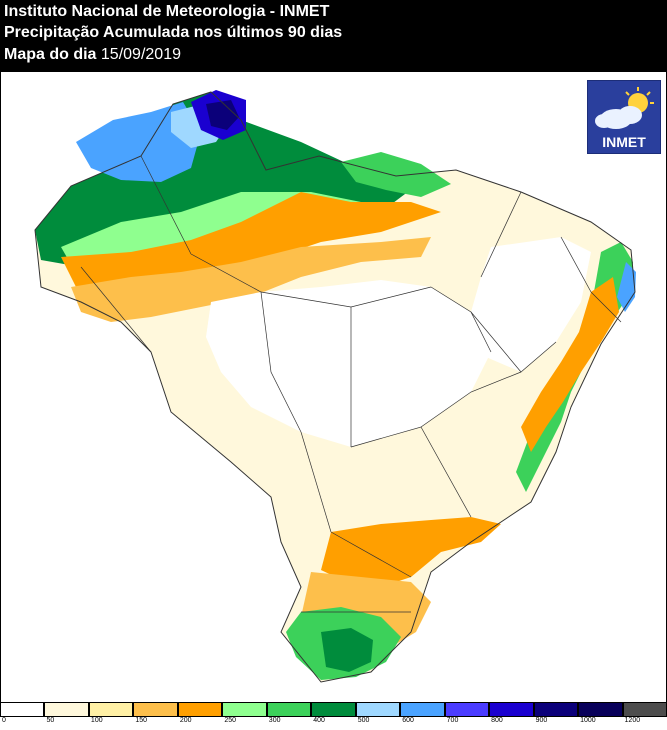 The image size is (667, 730). Describe the element at coordinates (348, 363) in the screenshot. I see `center-white` at that location.